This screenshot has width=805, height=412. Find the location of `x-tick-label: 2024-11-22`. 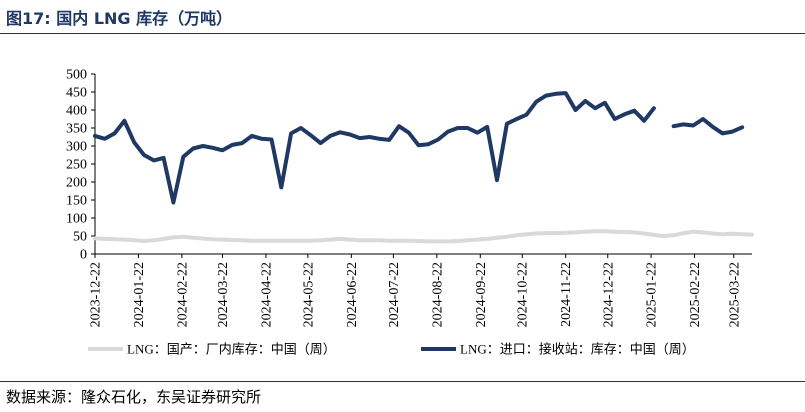

x-tick-label: 2024-11-22 is located at coordinates (566, 294).